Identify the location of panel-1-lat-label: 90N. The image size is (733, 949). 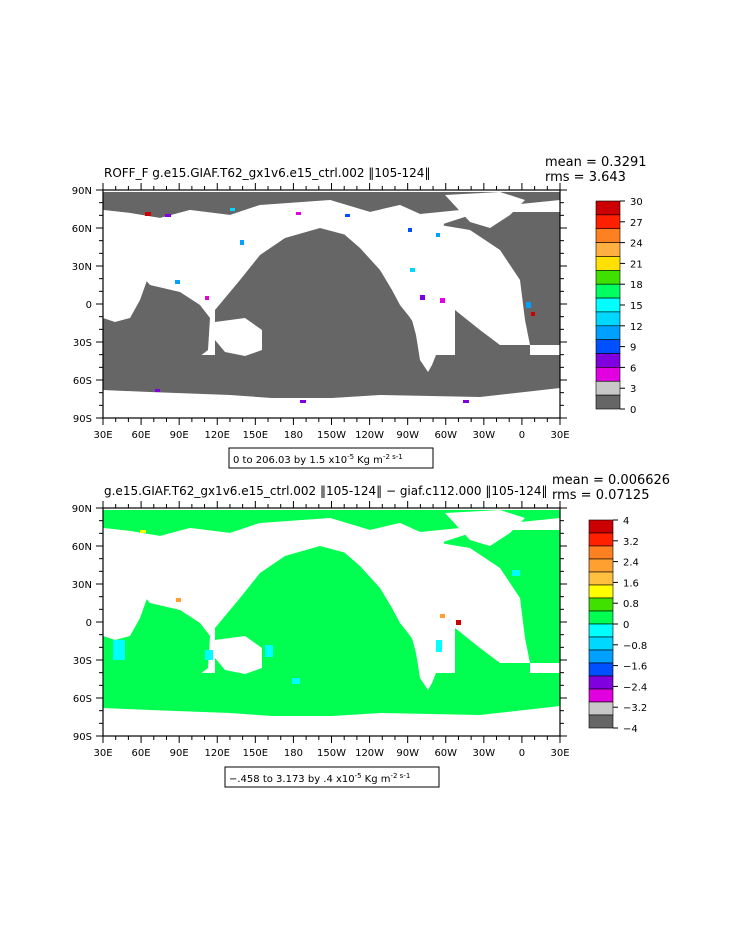
(82, 191).